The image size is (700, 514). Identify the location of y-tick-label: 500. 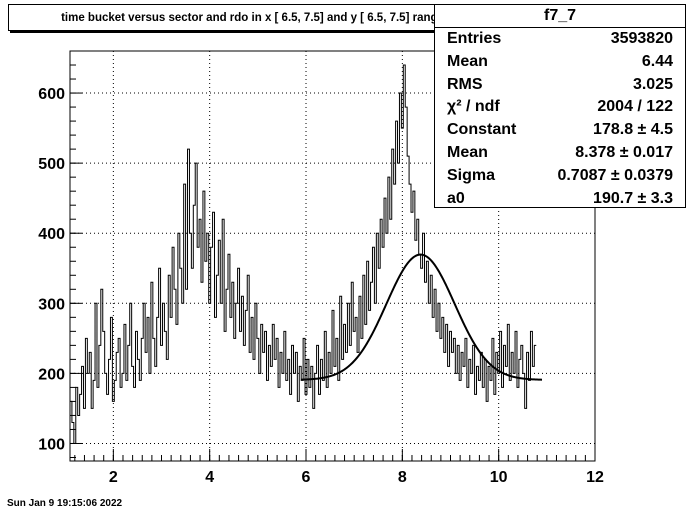
(51, 164).